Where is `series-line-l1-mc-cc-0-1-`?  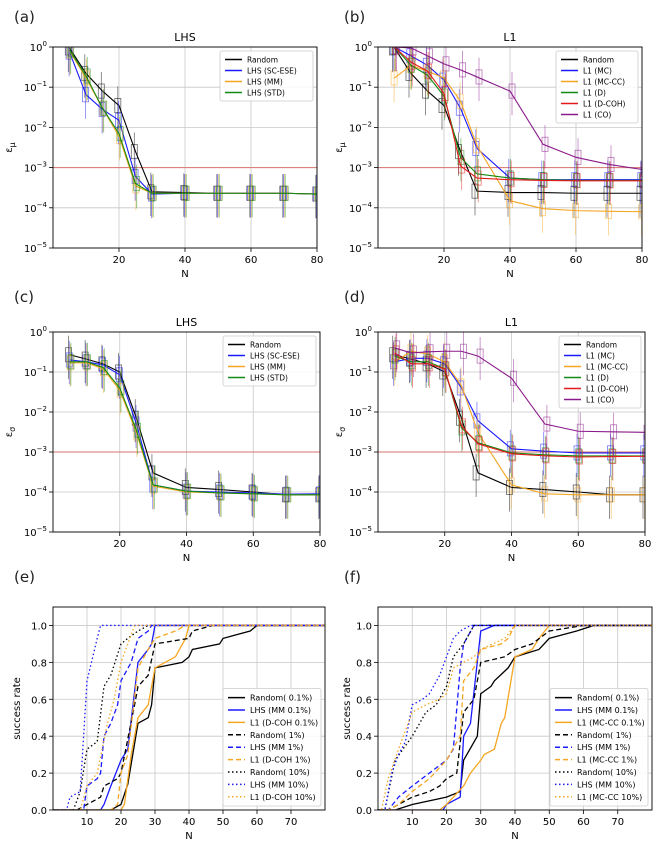
series-line-l1-mc-cc-0-1- is located at coordinates (515, 717).